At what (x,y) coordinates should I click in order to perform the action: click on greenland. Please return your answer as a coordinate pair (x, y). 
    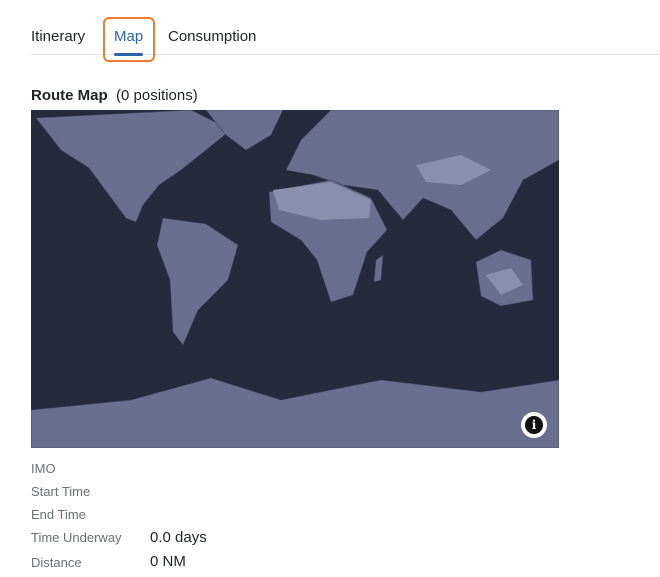
    Looking at the image, I should click on (244, 130).